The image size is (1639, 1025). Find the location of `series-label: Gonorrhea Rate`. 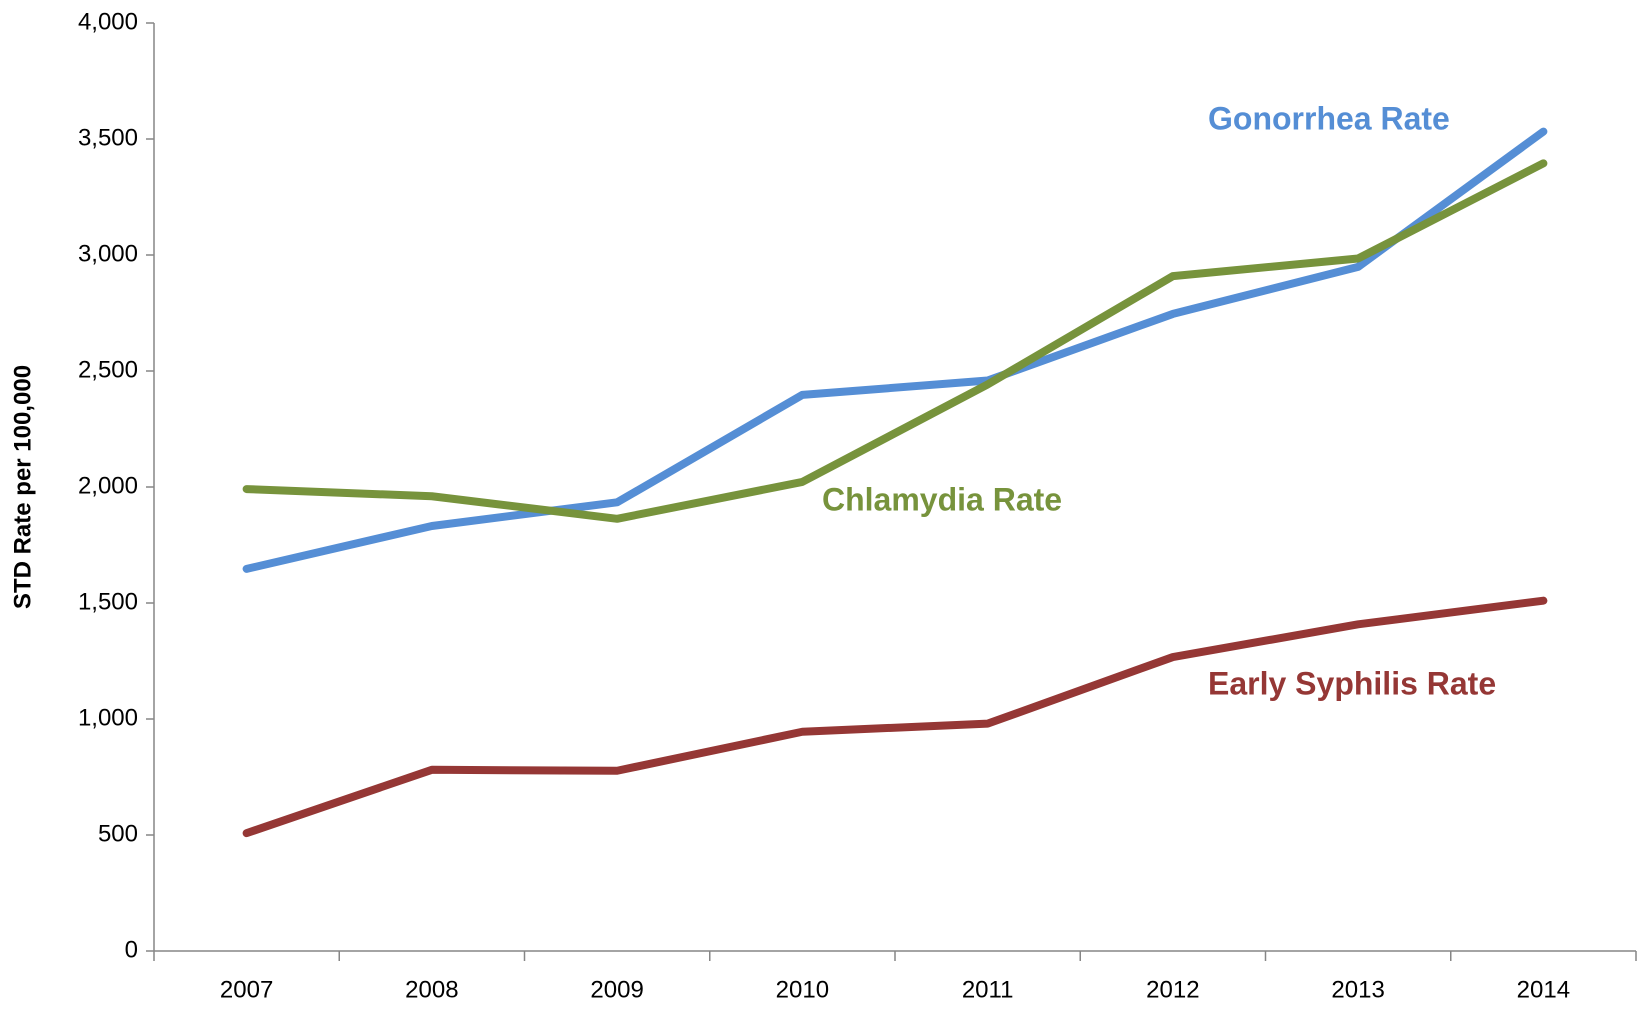

series-label: Gonorrhea Rate is located at coordinates (1329, 118).